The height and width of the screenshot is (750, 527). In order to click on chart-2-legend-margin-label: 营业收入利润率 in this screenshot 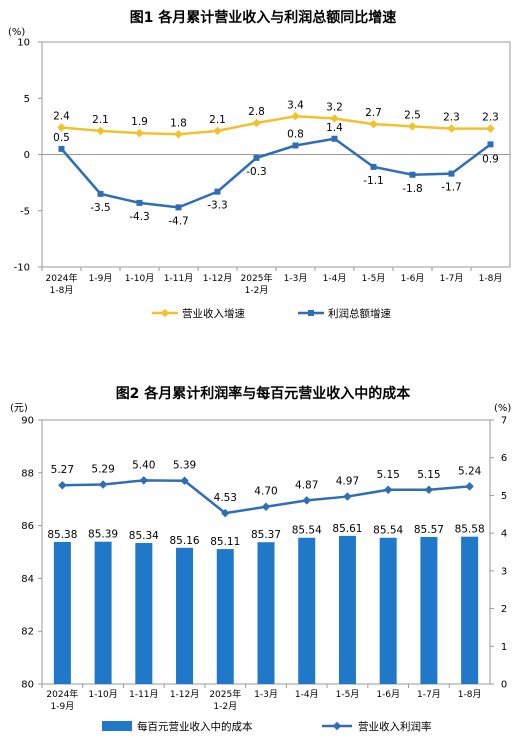, I will do `click(395, 726)`.